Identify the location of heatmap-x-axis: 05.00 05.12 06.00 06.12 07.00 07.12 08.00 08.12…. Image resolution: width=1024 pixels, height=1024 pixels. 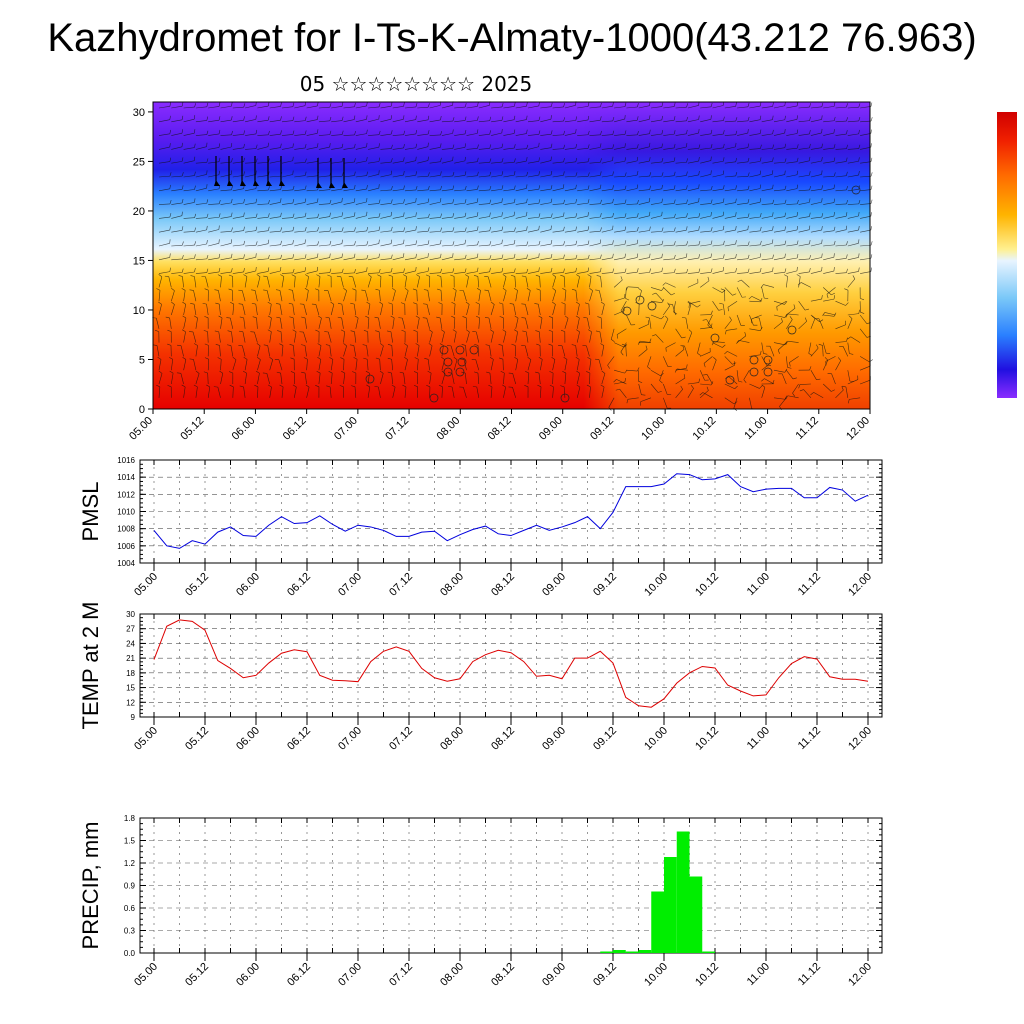
(499, 426).